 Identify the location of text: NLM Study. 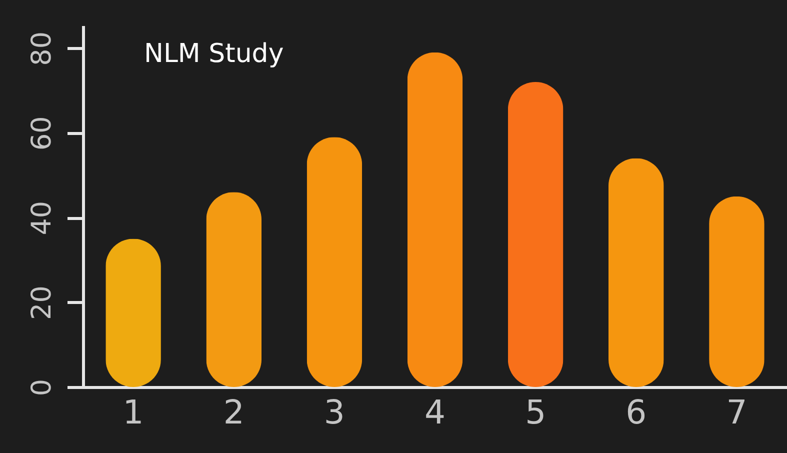
(214, 54).